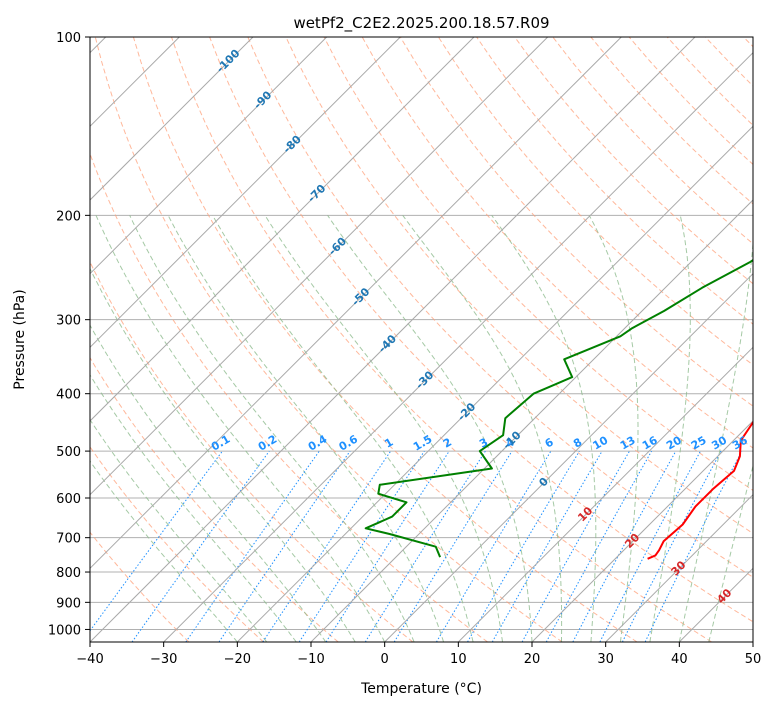  Describe the element at coordinates (719, 442) in the screenshot. I see `mixing-ratio-label: 30` at that location.